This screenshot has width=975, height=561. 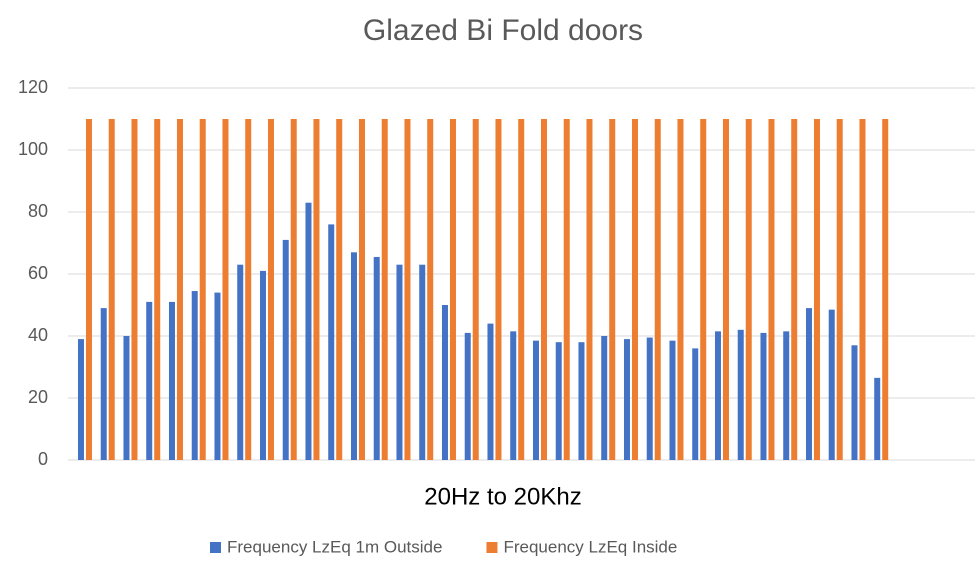 I want to click on y-tick-label: 120, so click(x=33, y=87).